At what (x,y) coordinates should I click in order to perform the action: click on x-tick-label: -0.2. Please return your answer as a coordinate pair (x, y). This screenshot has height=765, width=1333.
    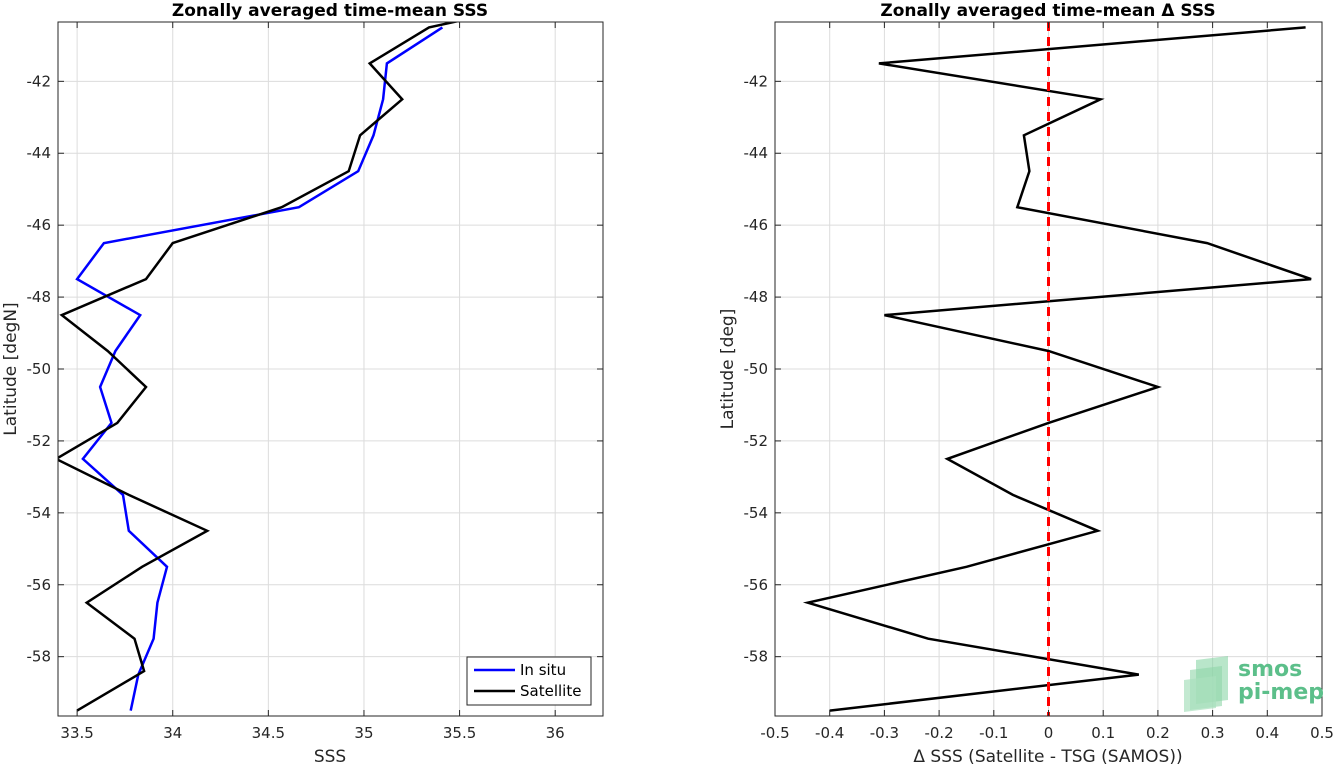
    Looking at the image, I should click on (938, 733).